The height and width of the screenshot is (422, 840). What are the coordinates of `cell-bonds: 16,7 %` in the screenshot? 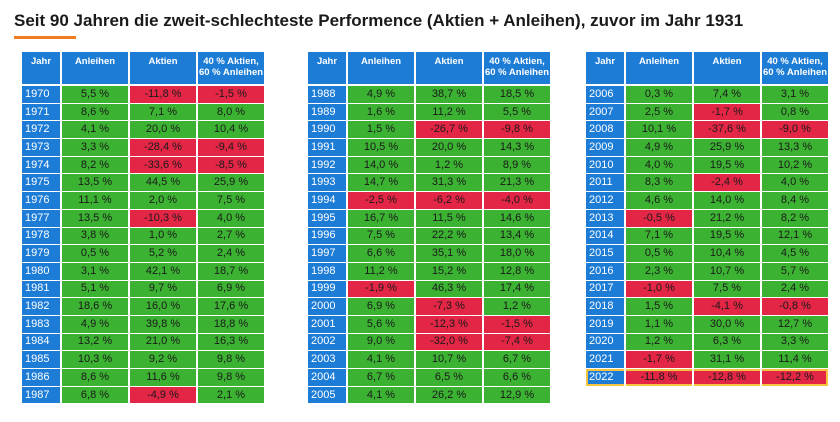 It's located at (381, 218).